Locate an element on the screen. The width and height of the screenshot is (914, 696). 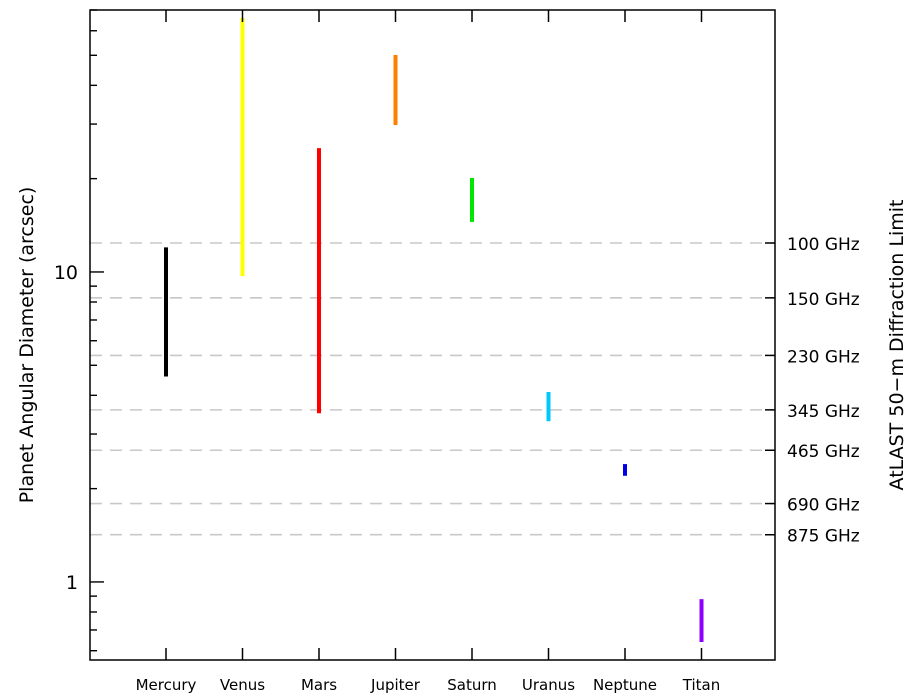
y-axis-label-left: Planet Angular Diameter (arcsec) is located at coordinates (27, 345).